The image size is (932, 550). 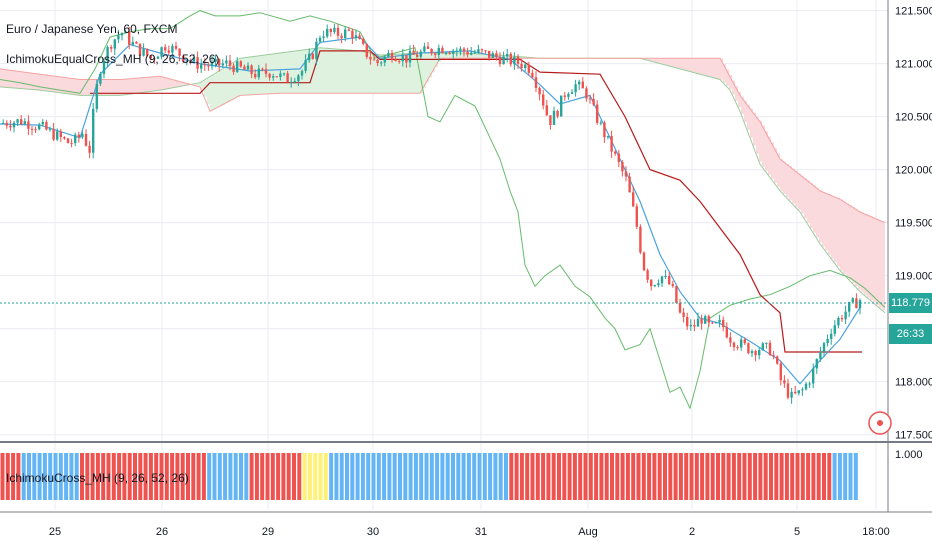 I want to click on x-tick-label: 18:00, so click(x=876, y=532).